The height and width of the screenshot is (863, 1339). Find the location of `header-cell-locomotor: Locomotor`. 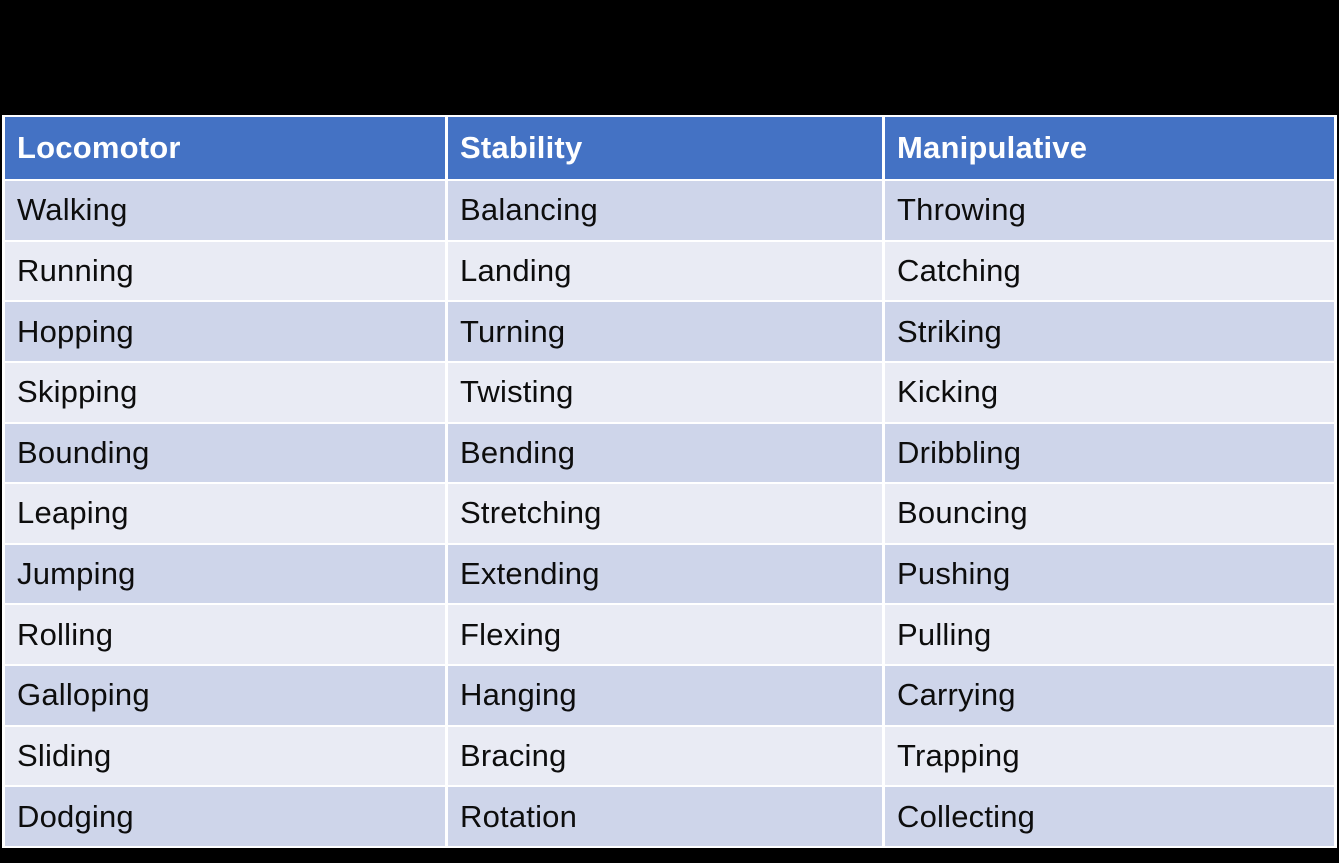

header-cell-locomotor: Locomotor is located at coordinates (225, 148).